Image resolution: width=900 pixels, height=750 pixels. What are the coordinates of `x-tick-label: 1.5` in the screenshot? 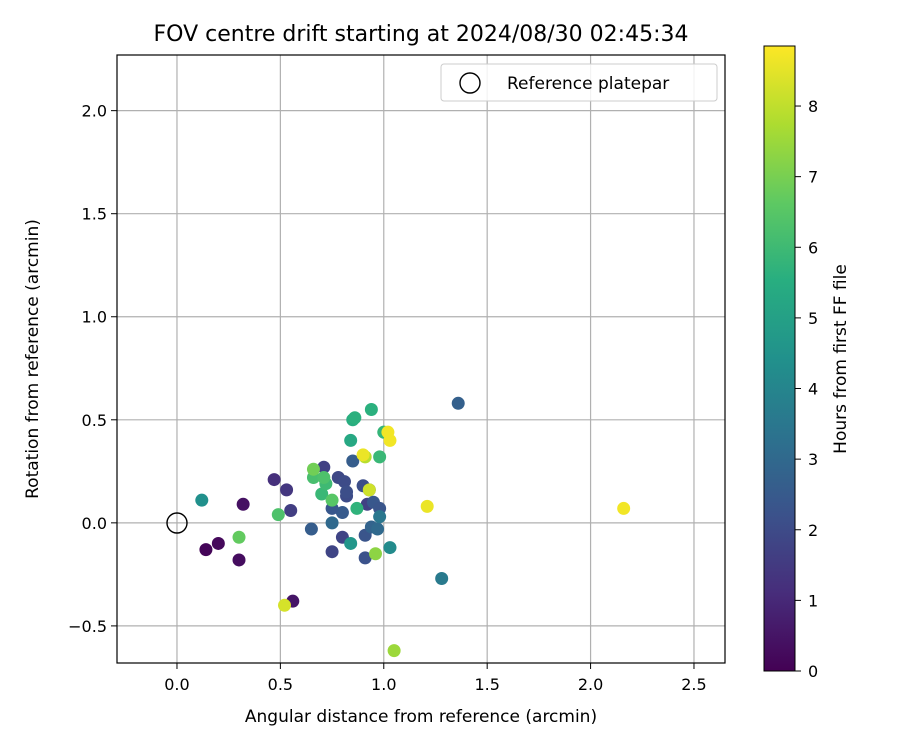 It's located at (486, 684).